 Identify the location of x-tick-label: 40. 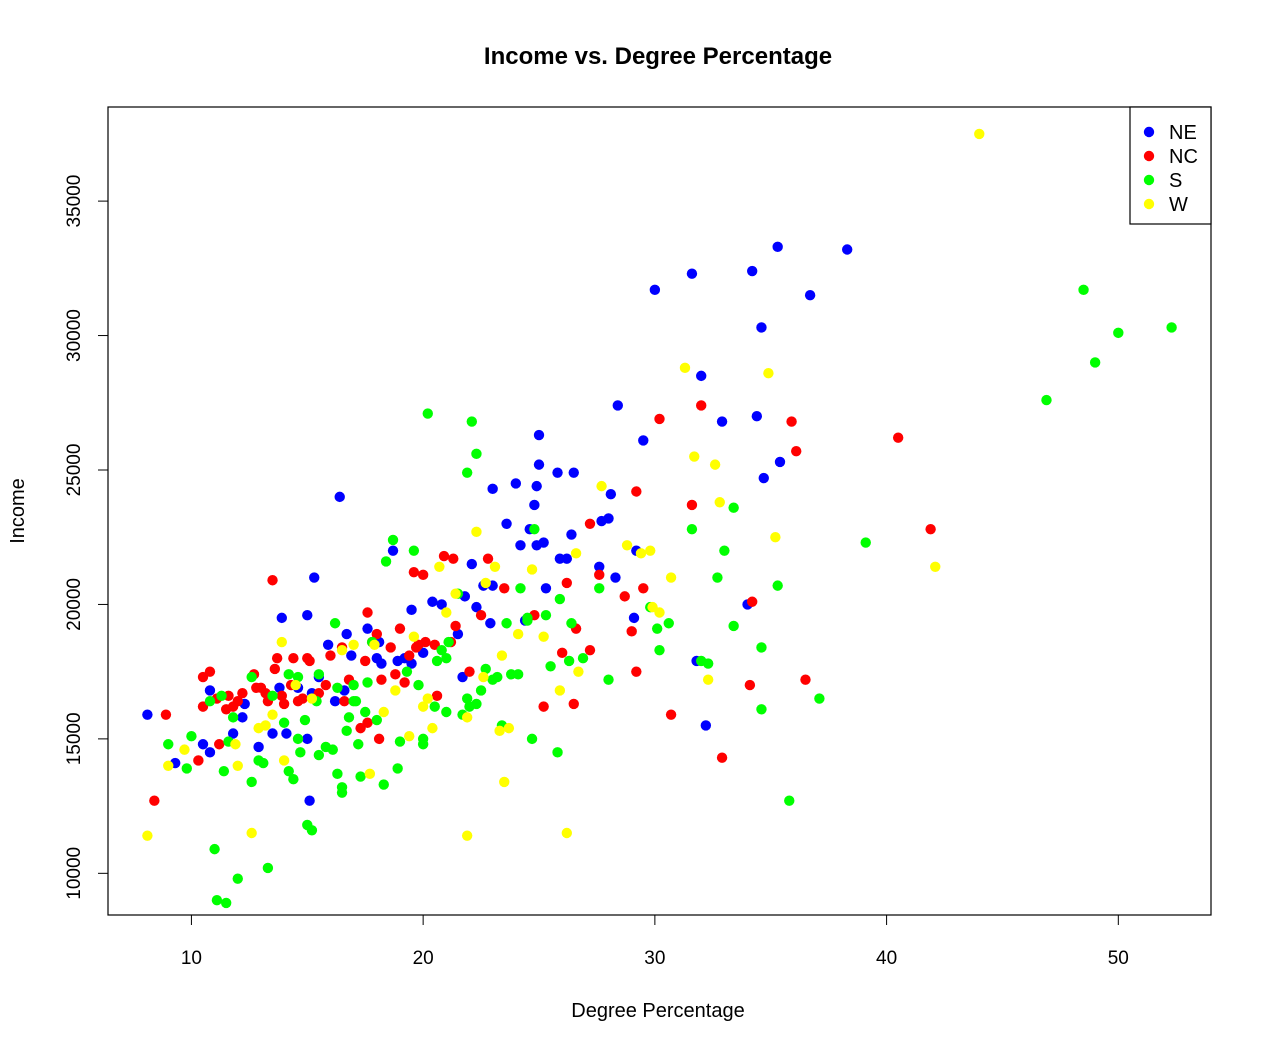
(886, 958).